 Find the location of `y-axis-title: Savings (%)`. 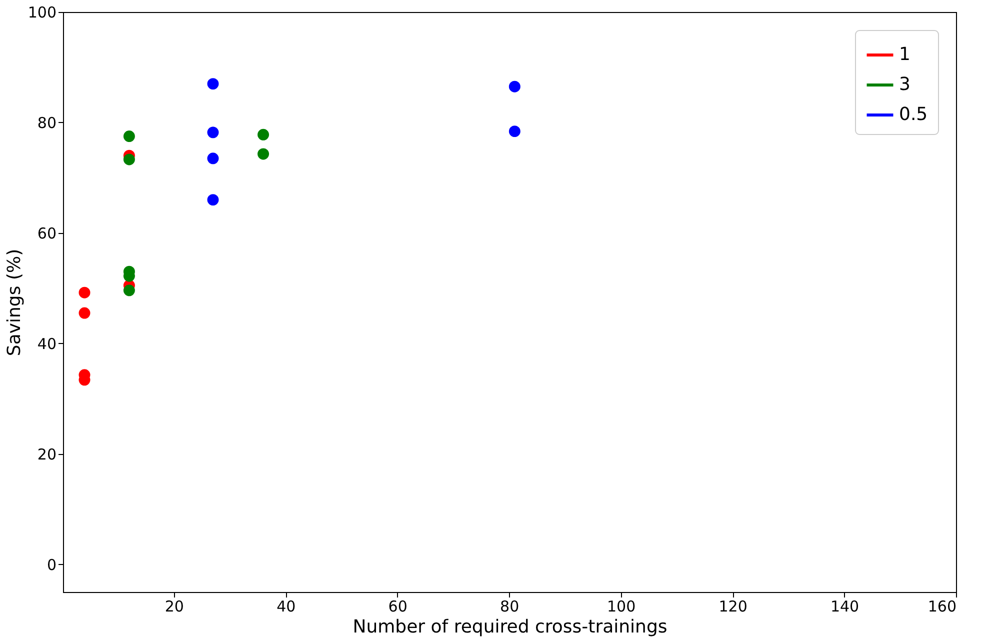

y-axis-title: Savings (%) is located at coordinates (14, 302).